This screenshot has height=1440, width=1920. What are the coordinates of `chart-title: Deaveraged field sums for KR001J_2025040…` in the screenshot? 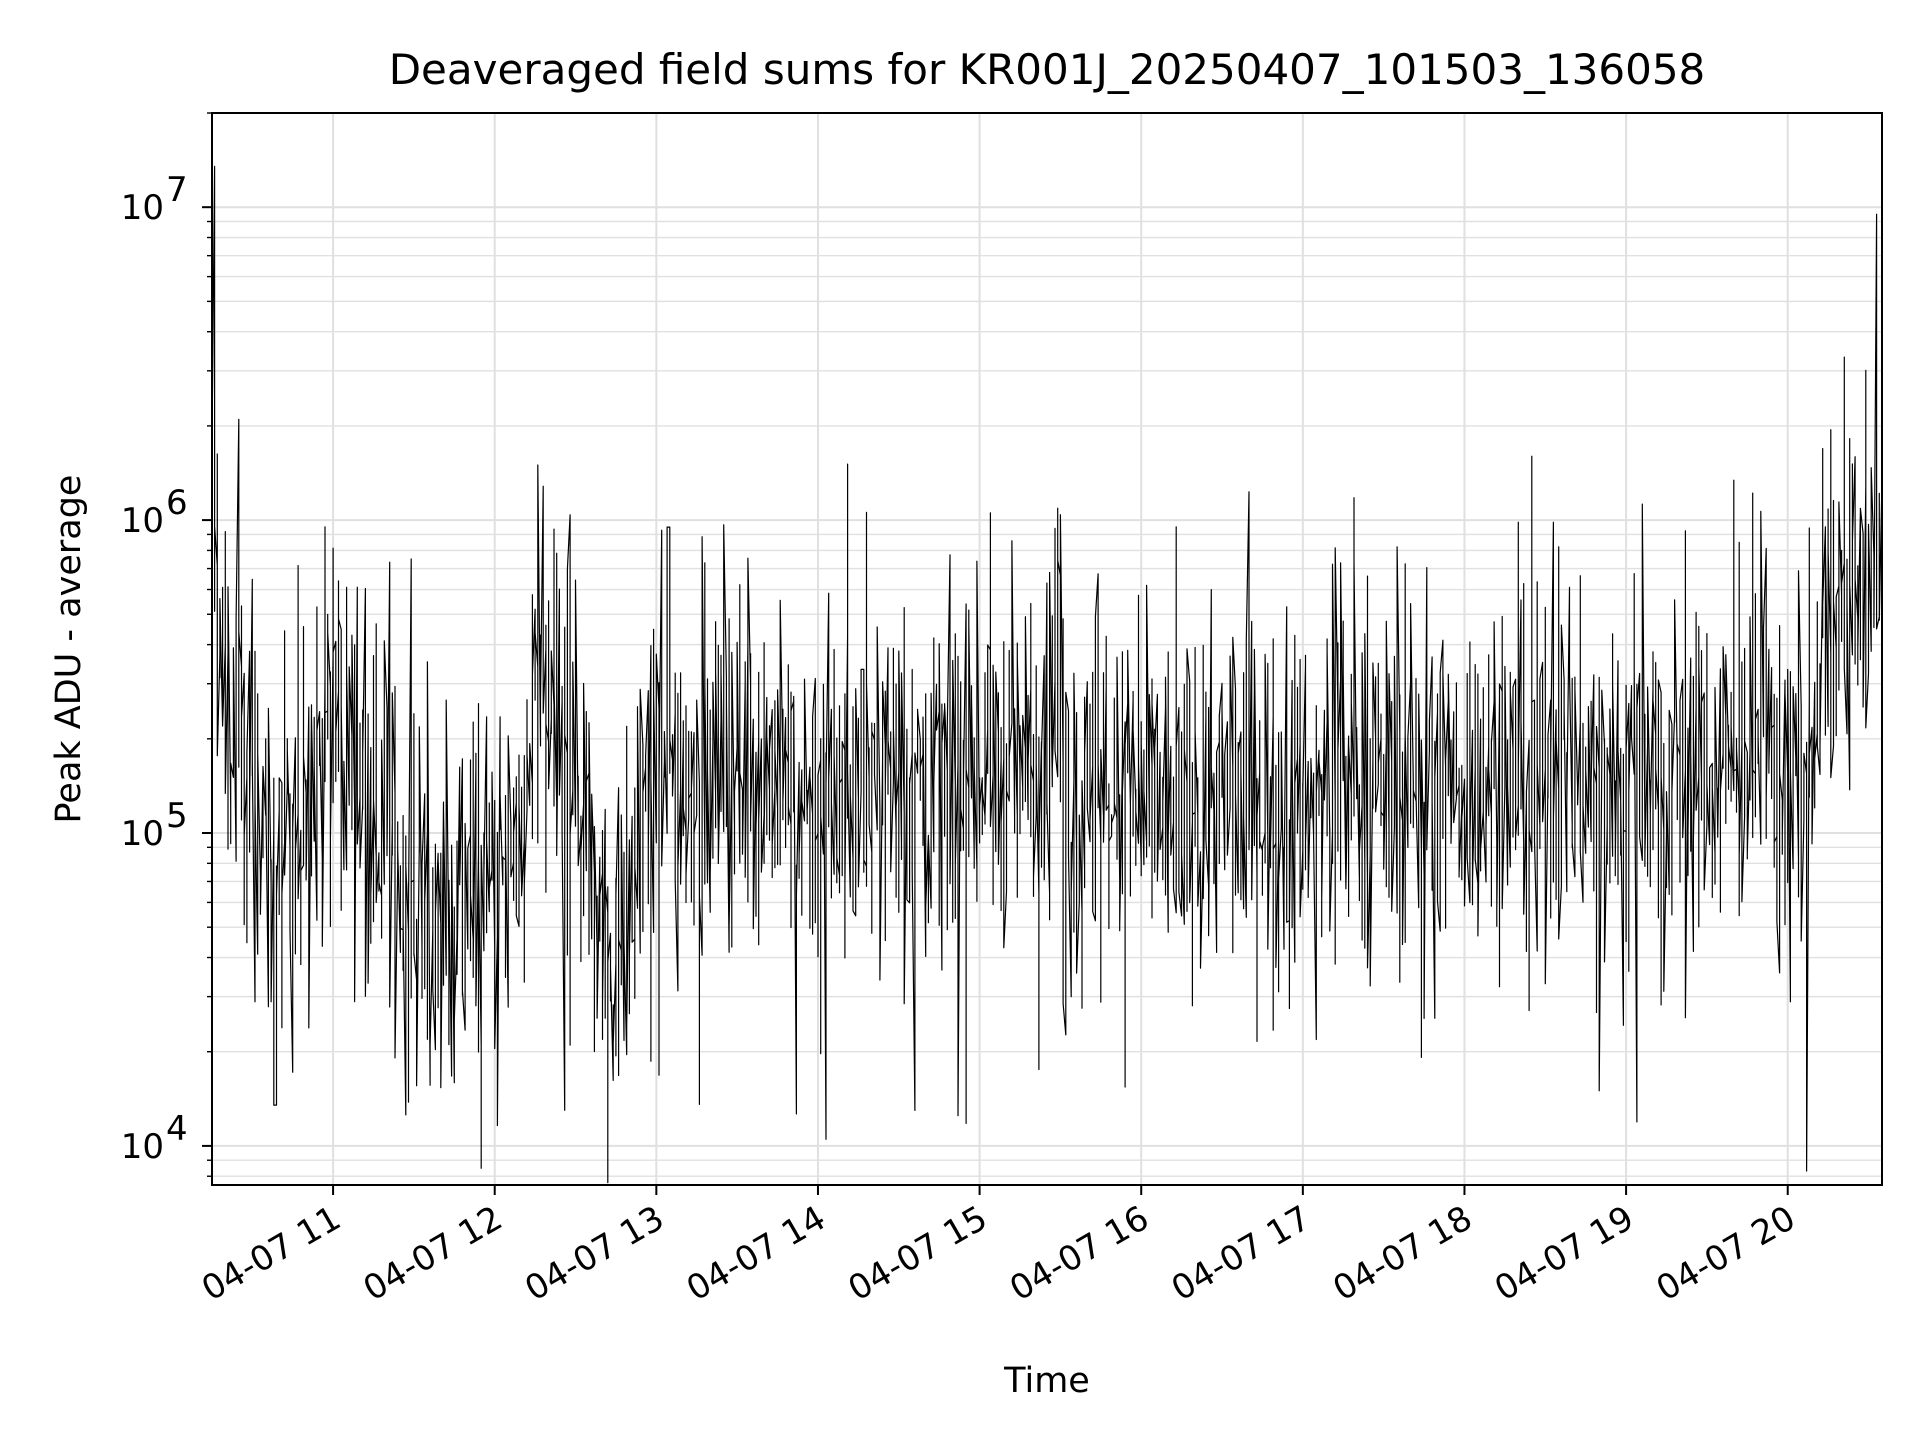 It's located at (1047, 69).